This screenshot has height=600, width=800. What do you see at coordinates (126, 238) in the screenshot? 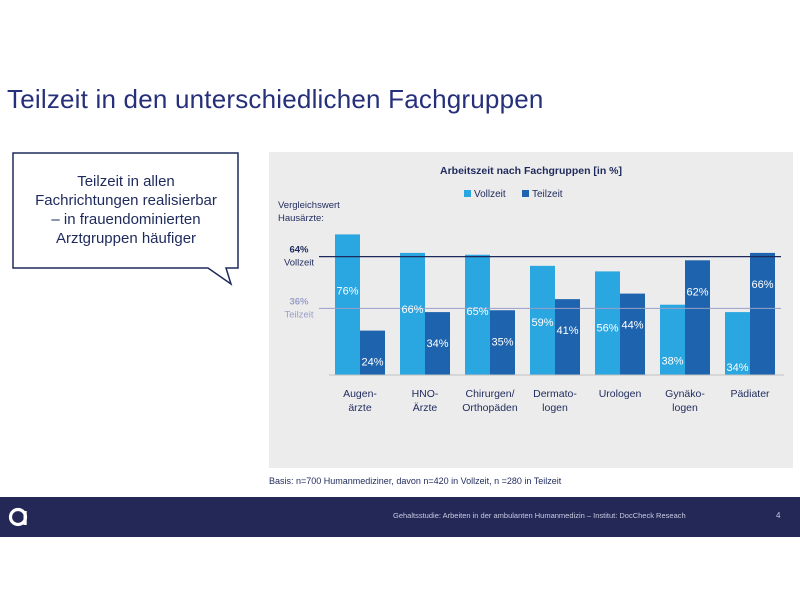
I see `callout-line: Arztgruppen häufiger` at bounding box center [126, 238].